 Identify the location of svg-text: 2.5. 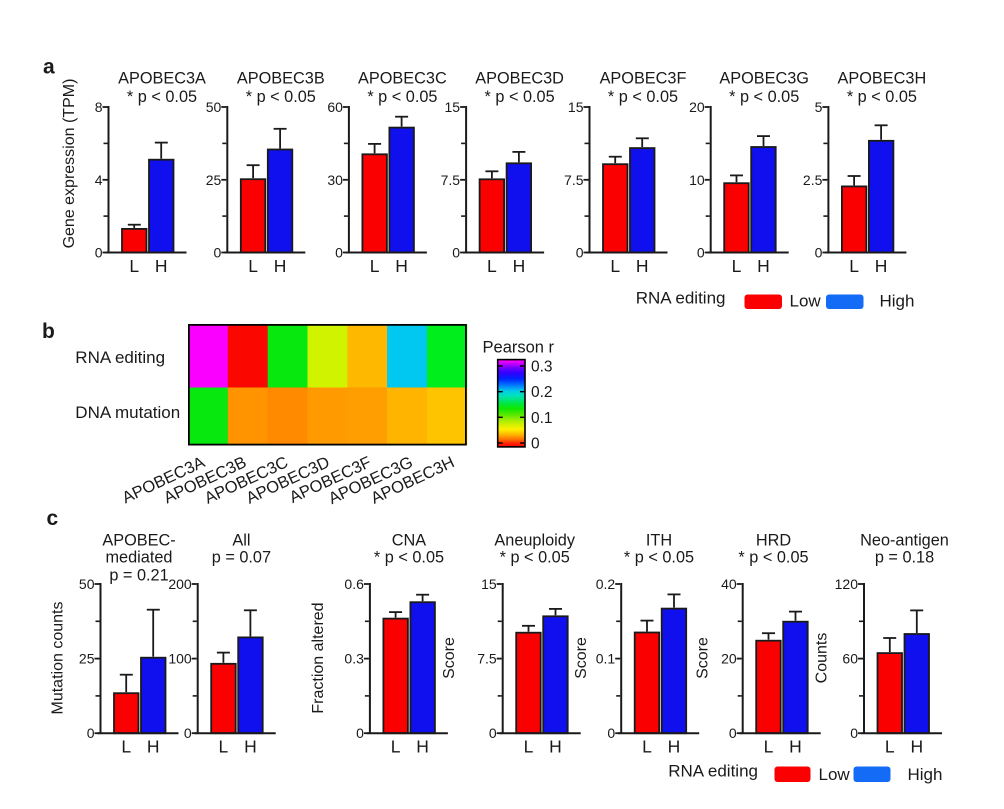
(813, 180).